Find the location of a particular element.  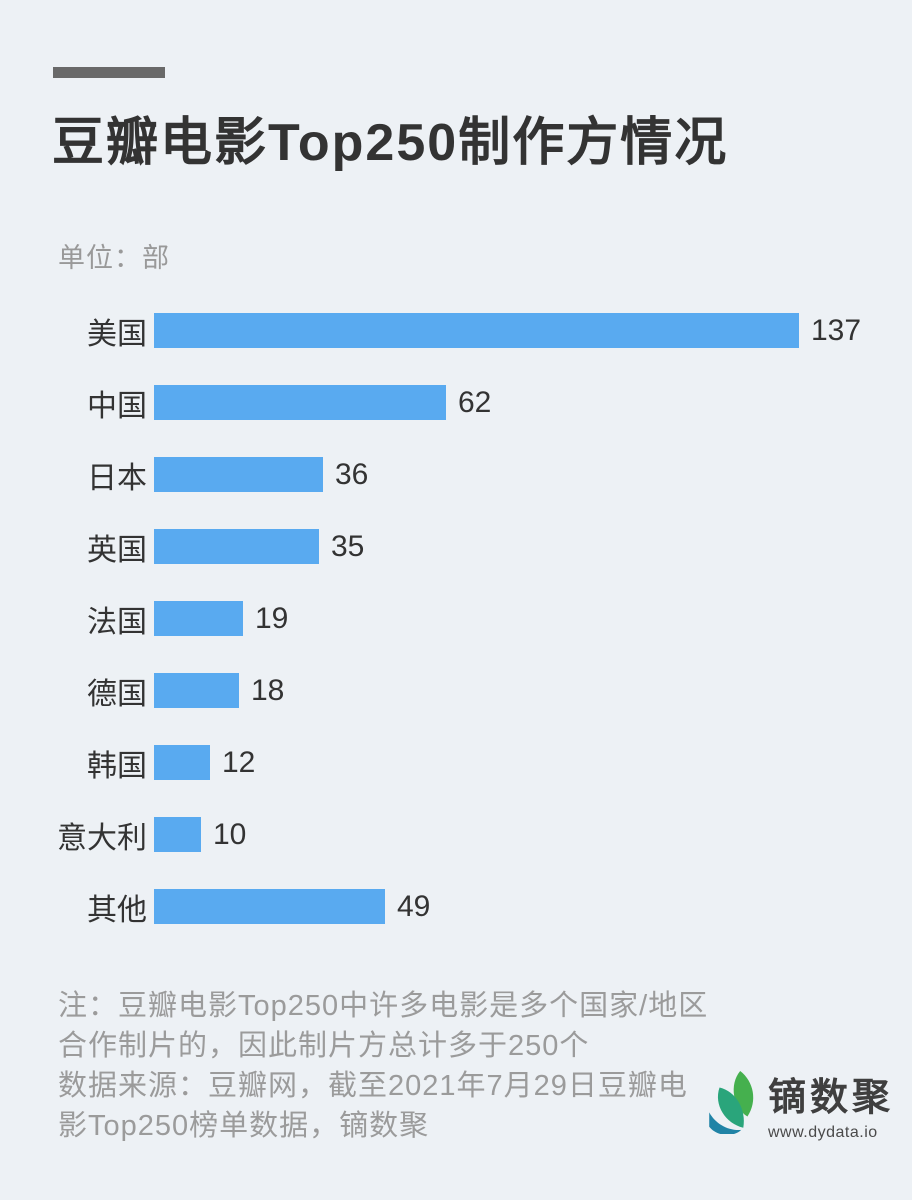

chart-row: 意大利 10 is located at coordinates (465, 836).